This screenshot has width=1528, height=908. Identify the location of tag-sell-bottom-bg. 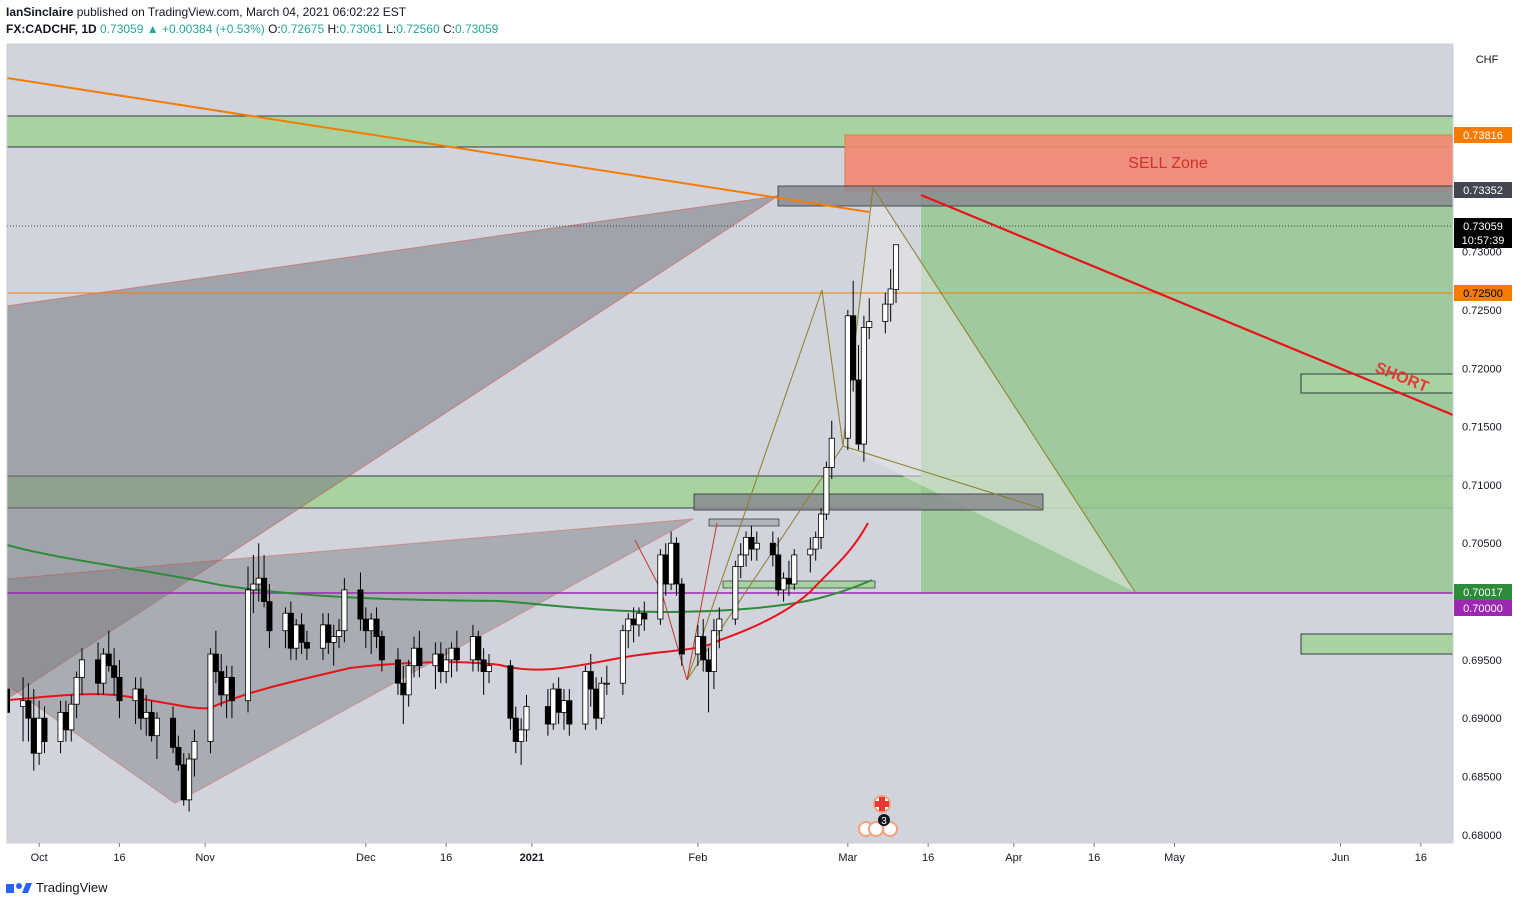
(1483, 190).